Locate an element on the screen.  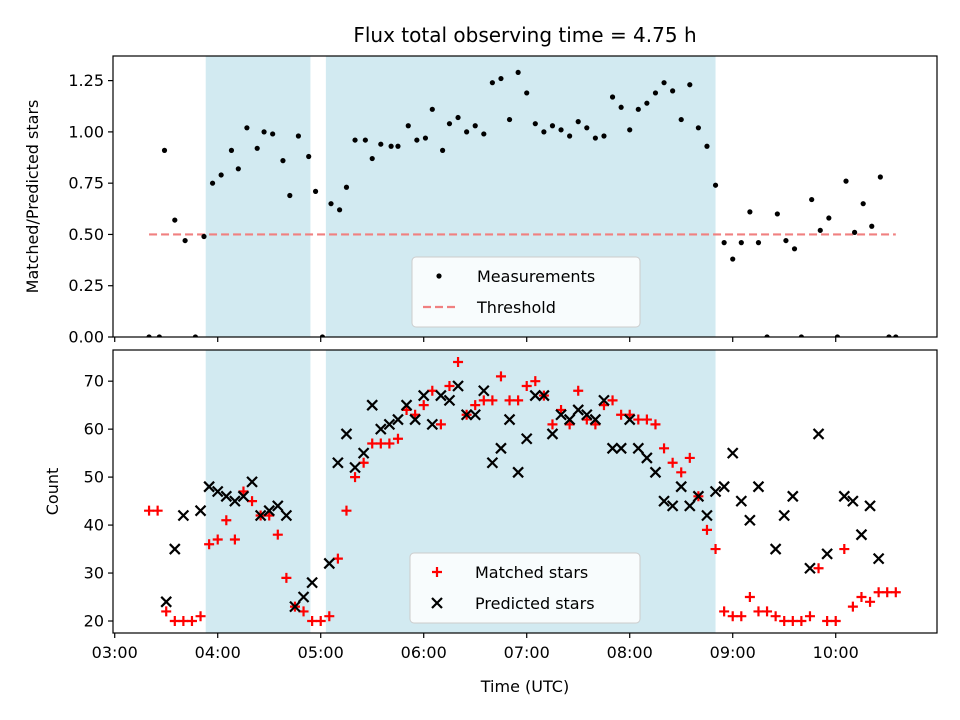
y-tick-label: 0.25 is located at coordinates (86, 285).